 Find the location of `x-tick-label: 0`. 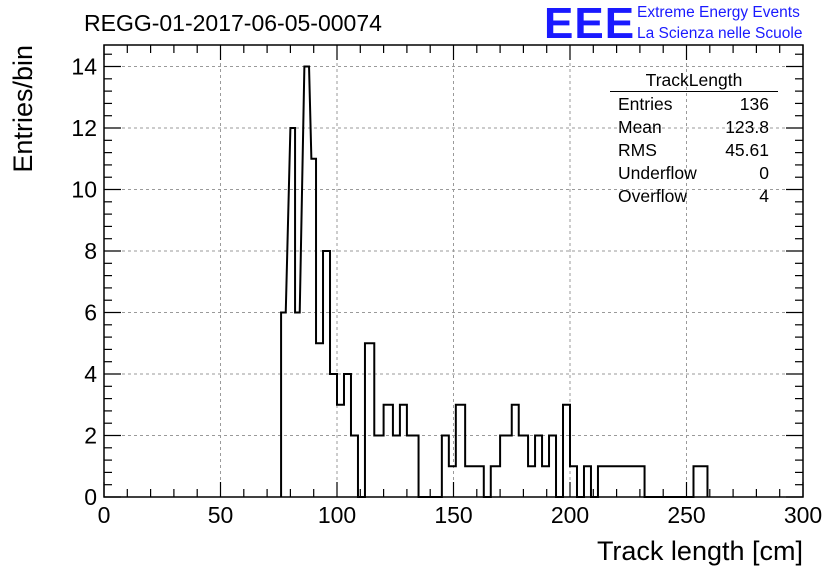

x-tick-label: 0 is located at coordinates (104, 515).